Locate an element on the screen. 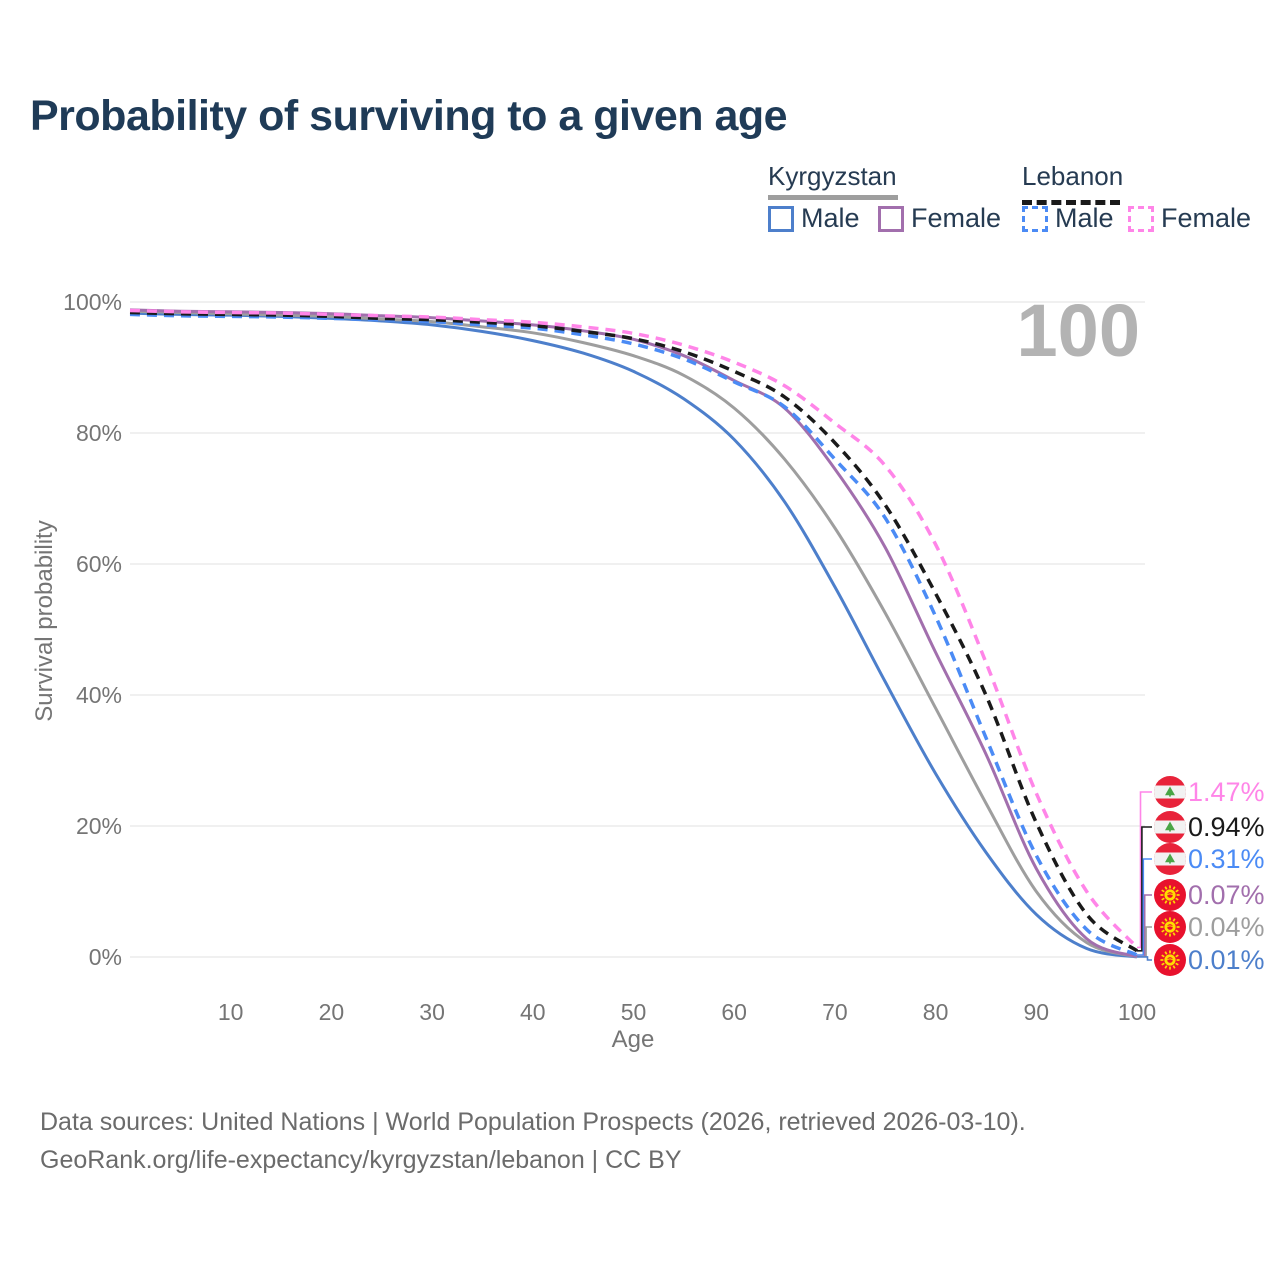 This screenshot has width=1280, height=1280. legend-group-lebanon: Lebanon is located at coordinates (1072, 183).